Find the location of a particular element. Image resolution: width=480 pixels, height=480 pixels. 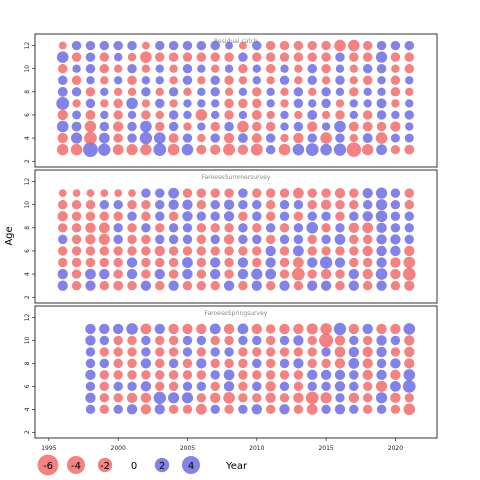

x-axis: 1995 2000 2005 2010 2015 2020 is located at coordinates (222, 445).